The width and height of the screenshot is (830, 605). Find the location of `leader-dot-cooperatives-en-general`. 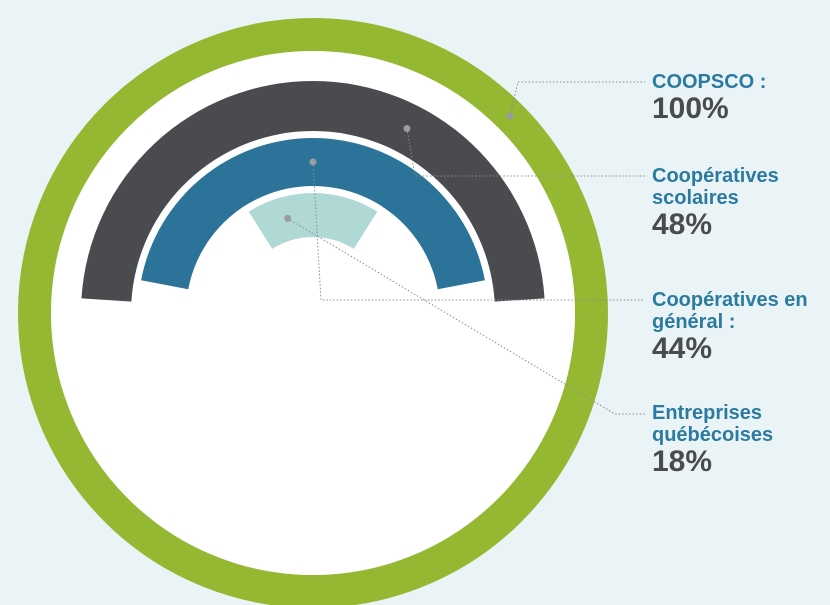

leader-dot-cooperatives-en-general is located at coordinates (313, 162).